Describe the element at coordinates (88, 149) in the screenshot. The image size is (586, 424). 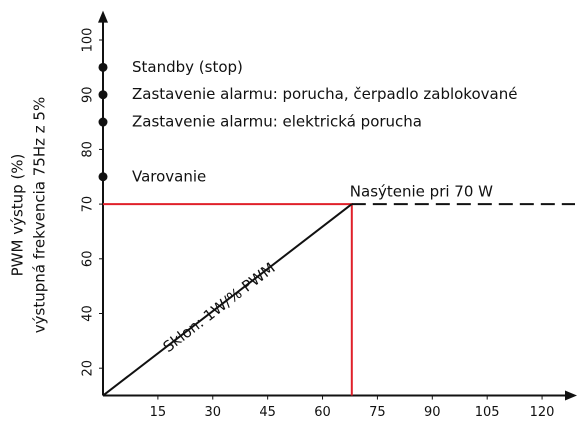
I see `y-tick-label: 80` at that location.